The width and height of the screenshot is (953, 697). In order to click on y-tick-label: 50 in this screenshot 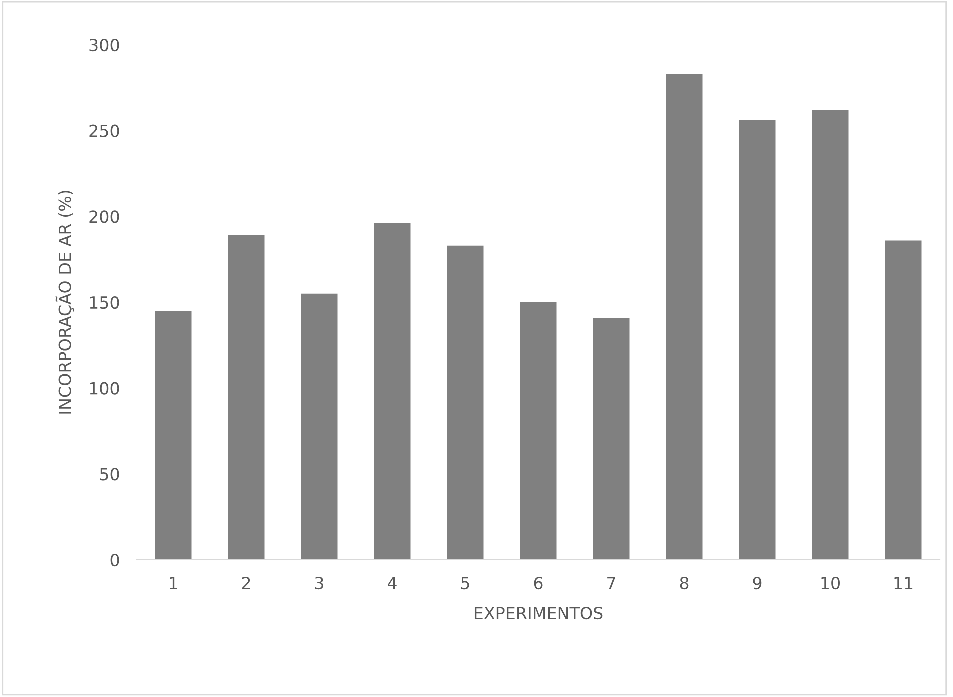, I will do `click(110, 474)`.